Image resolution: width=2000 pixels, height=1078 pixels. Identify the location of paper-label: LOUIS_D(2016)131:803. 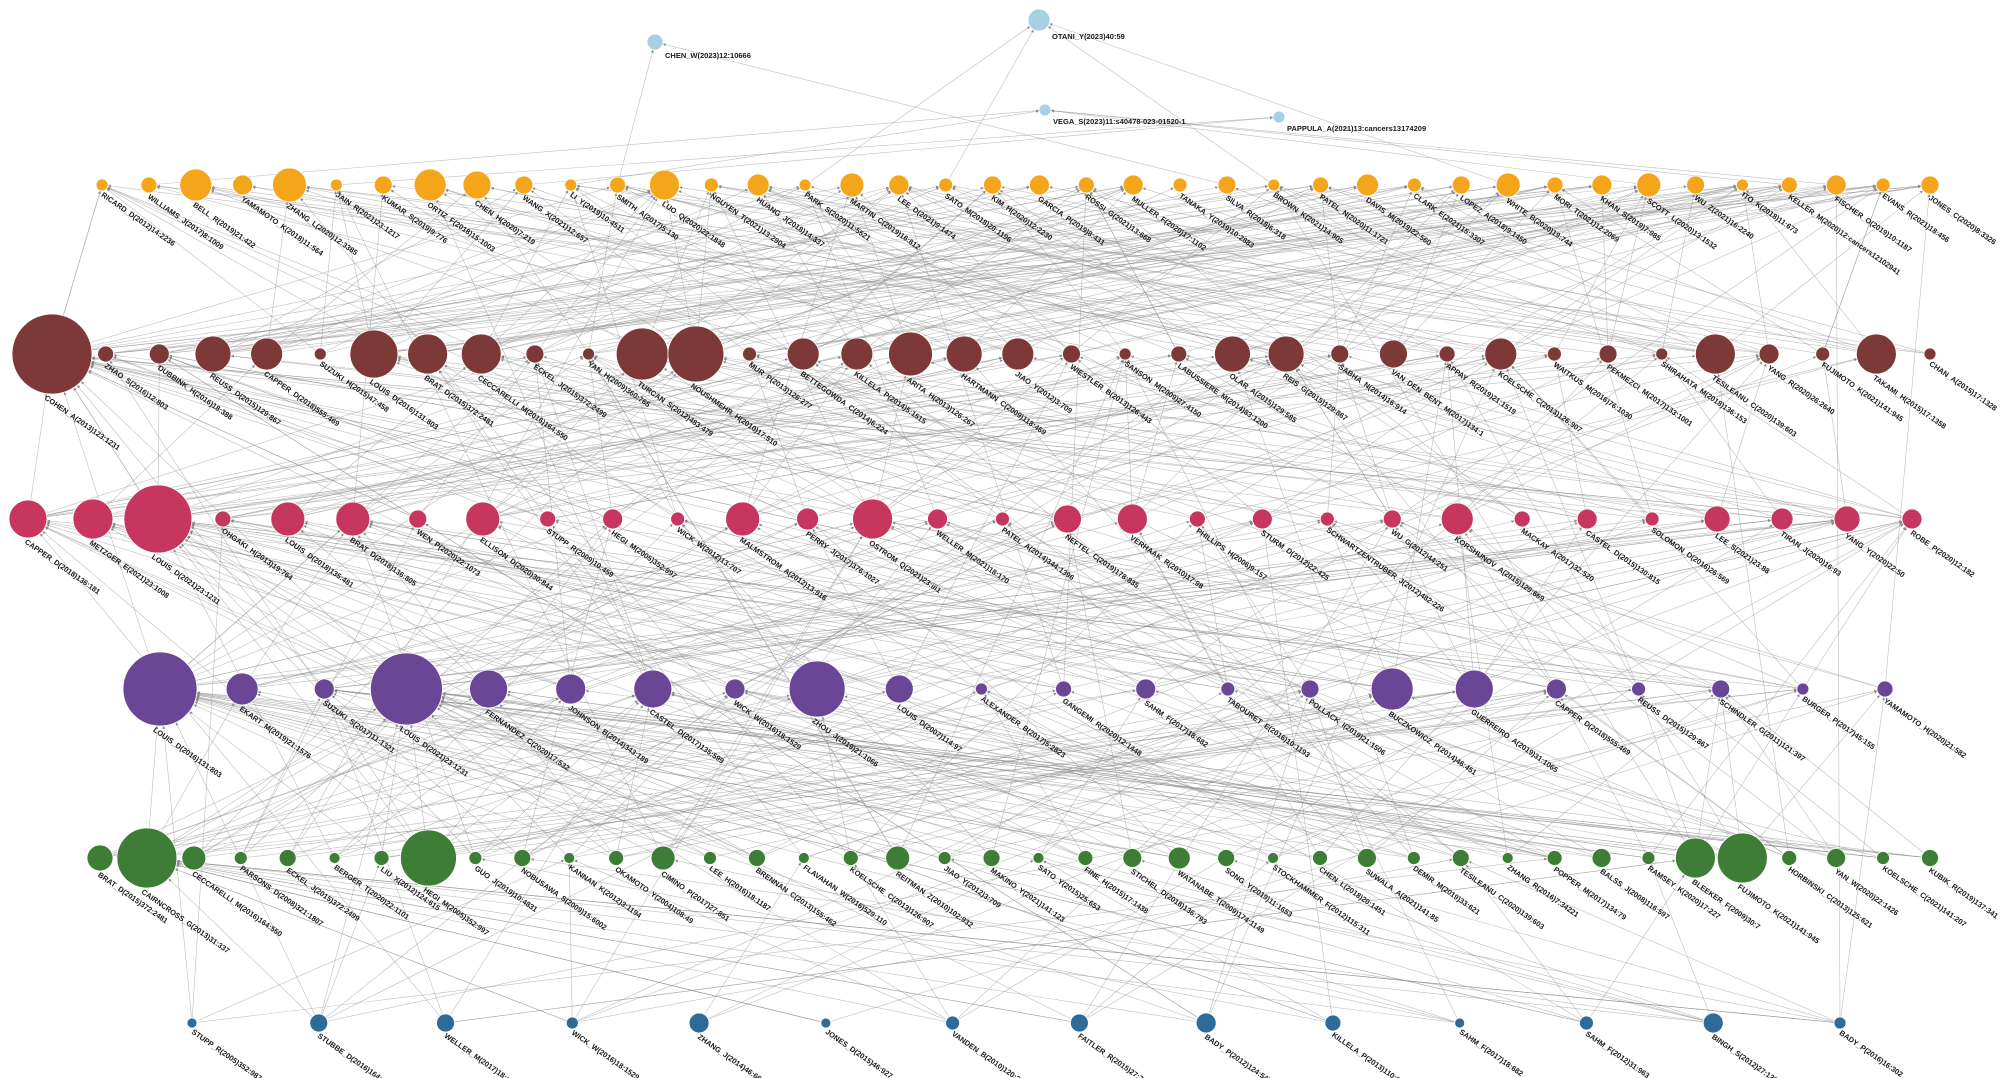
(187, 752).